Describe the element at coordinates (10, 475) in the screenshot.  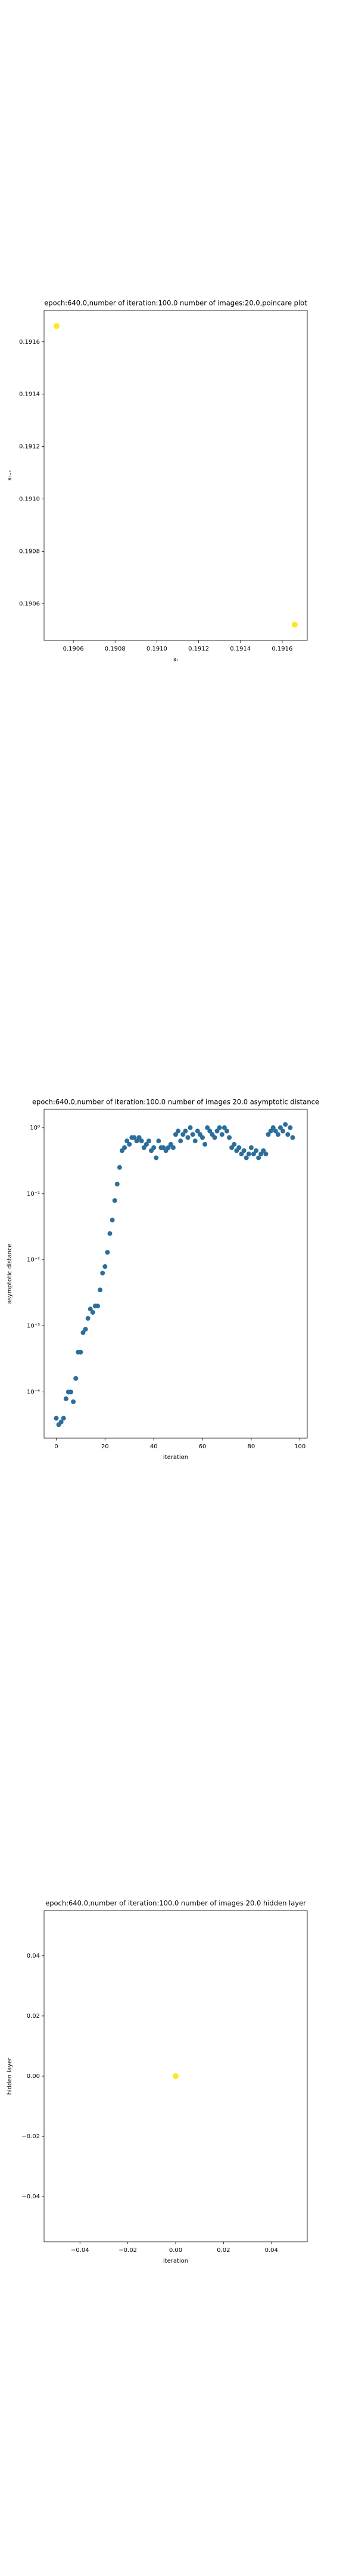
I see `y-axis-label: xₜ₊₁` at that location.